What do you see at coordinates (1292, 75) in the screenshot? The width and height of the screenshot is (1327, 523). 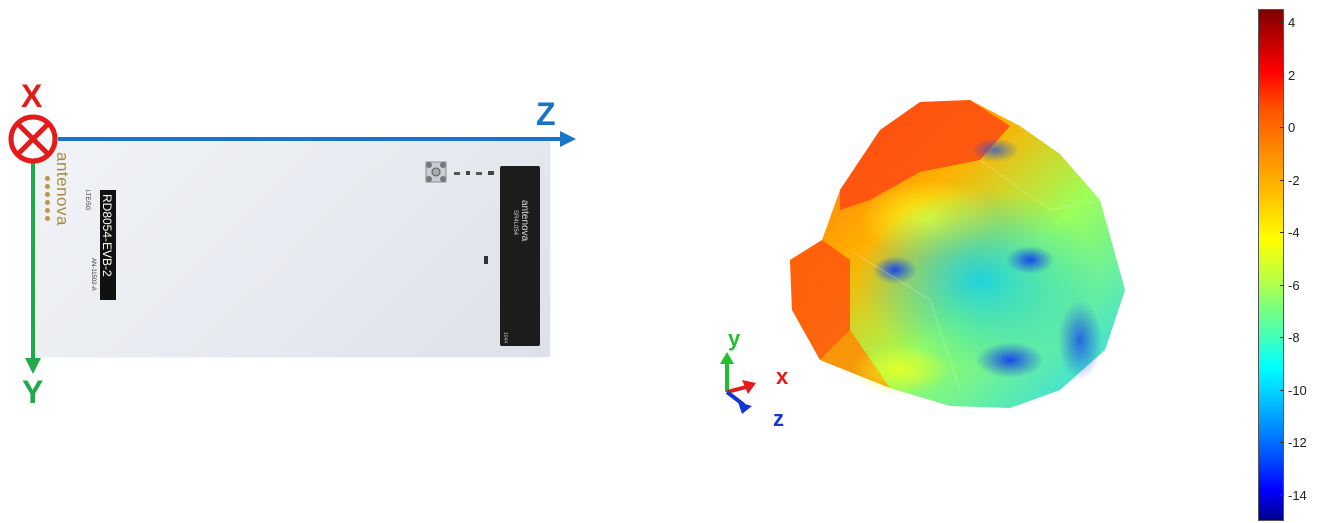 I see `colorbar-tick-label: 2` at bounding box center [1292, 75].